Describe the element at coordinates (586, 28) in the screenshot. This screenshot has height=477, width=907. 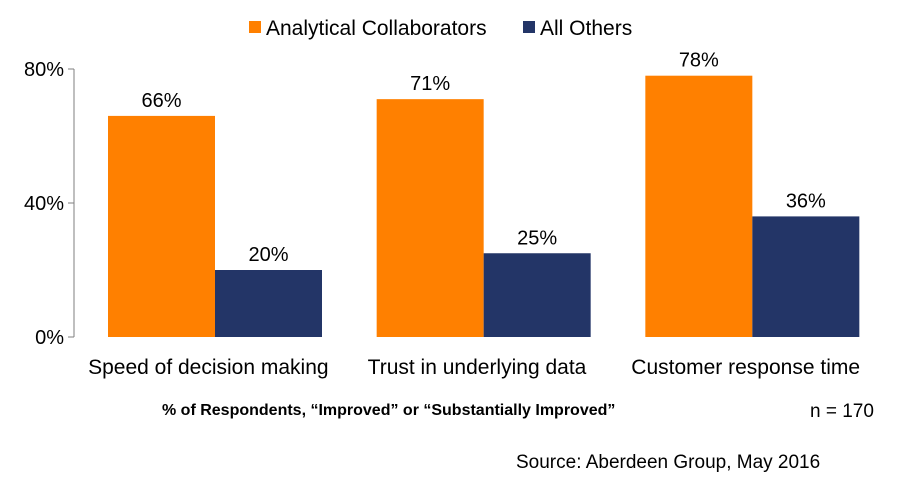
I see `legend-label: All Others` at that location.